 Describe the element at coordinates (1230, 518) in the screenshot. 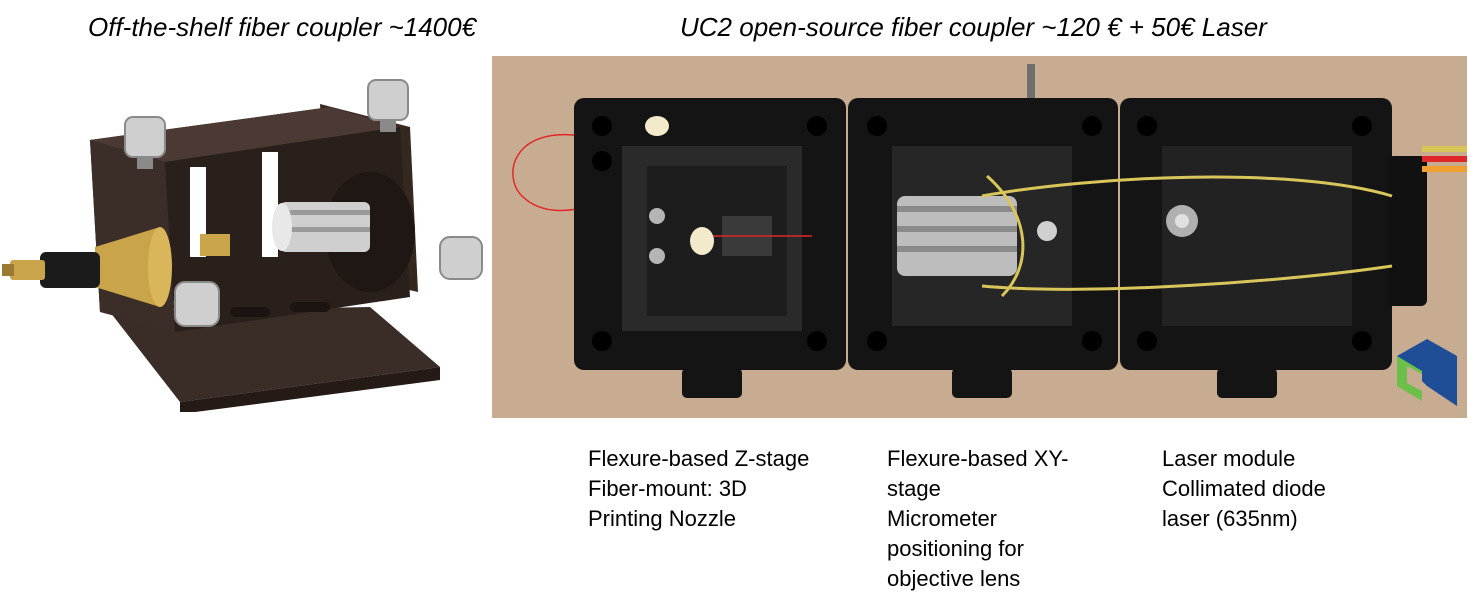

I see `caption-line: laser (635nm)` at that location.